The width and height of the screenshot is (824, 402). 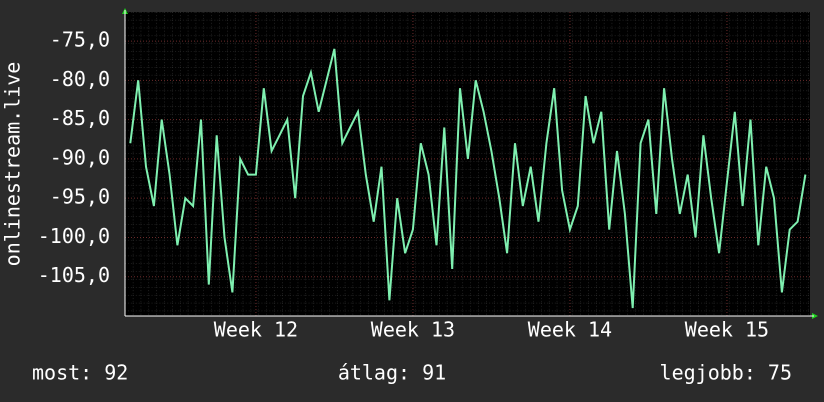 What do you see at coordinates (80, 157) in the screenshot?
I see `y-tick-label: -90,0` at bounding box center [80, 157].